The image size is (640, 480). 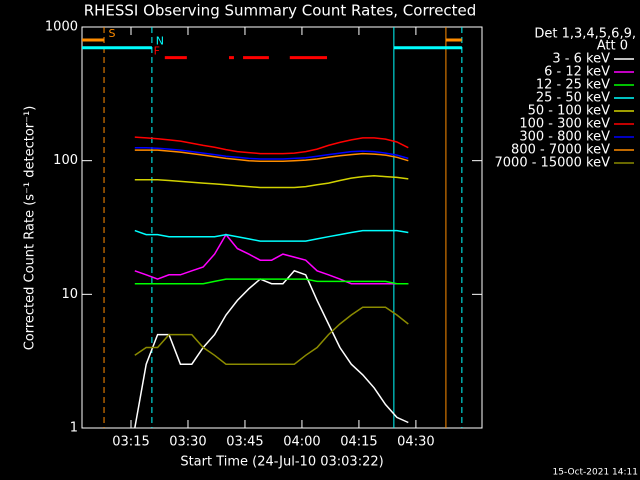 I want to click on y-axis-label: Corrected Count Rate (s⁻¹ detector⁻¹), so click(x=30, y=228).